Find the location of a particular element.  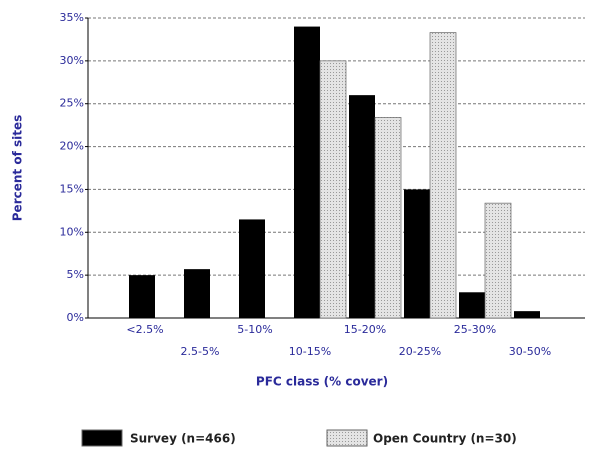

y-tick-label: 30% is located at coordinates (72, 60).